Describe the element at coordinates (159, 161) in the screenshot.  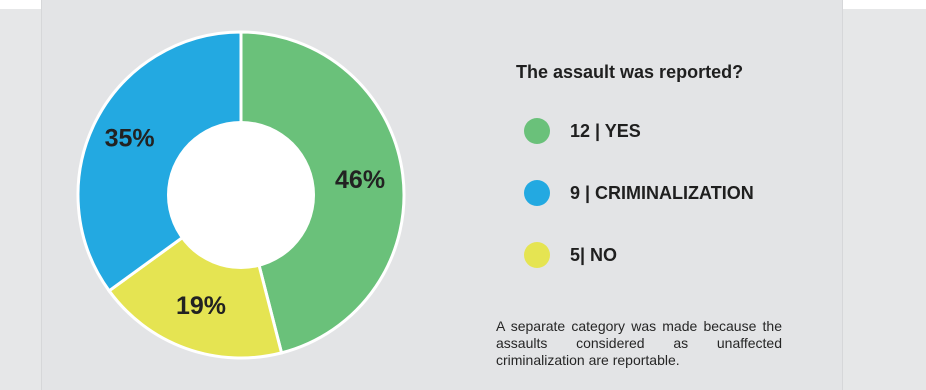
I see `slice-criminalization` at that location.